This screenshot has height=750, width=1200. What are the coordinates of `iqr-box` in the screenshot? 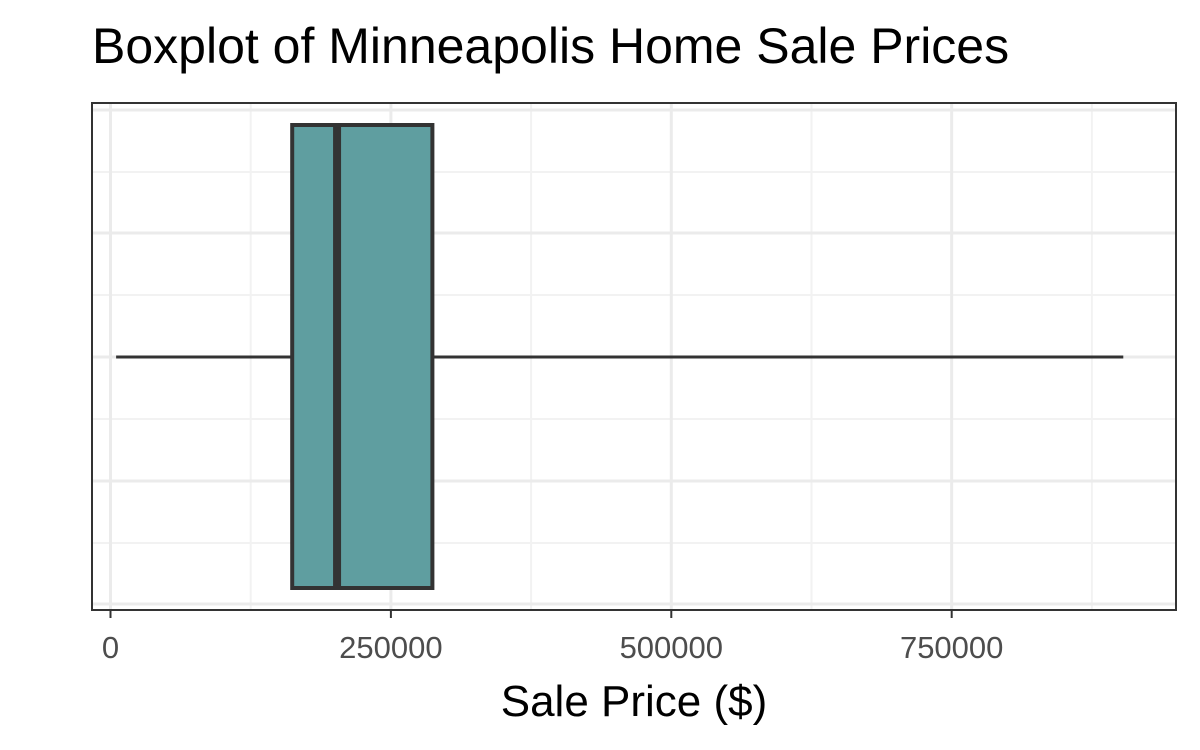 It's located at (362, 356).